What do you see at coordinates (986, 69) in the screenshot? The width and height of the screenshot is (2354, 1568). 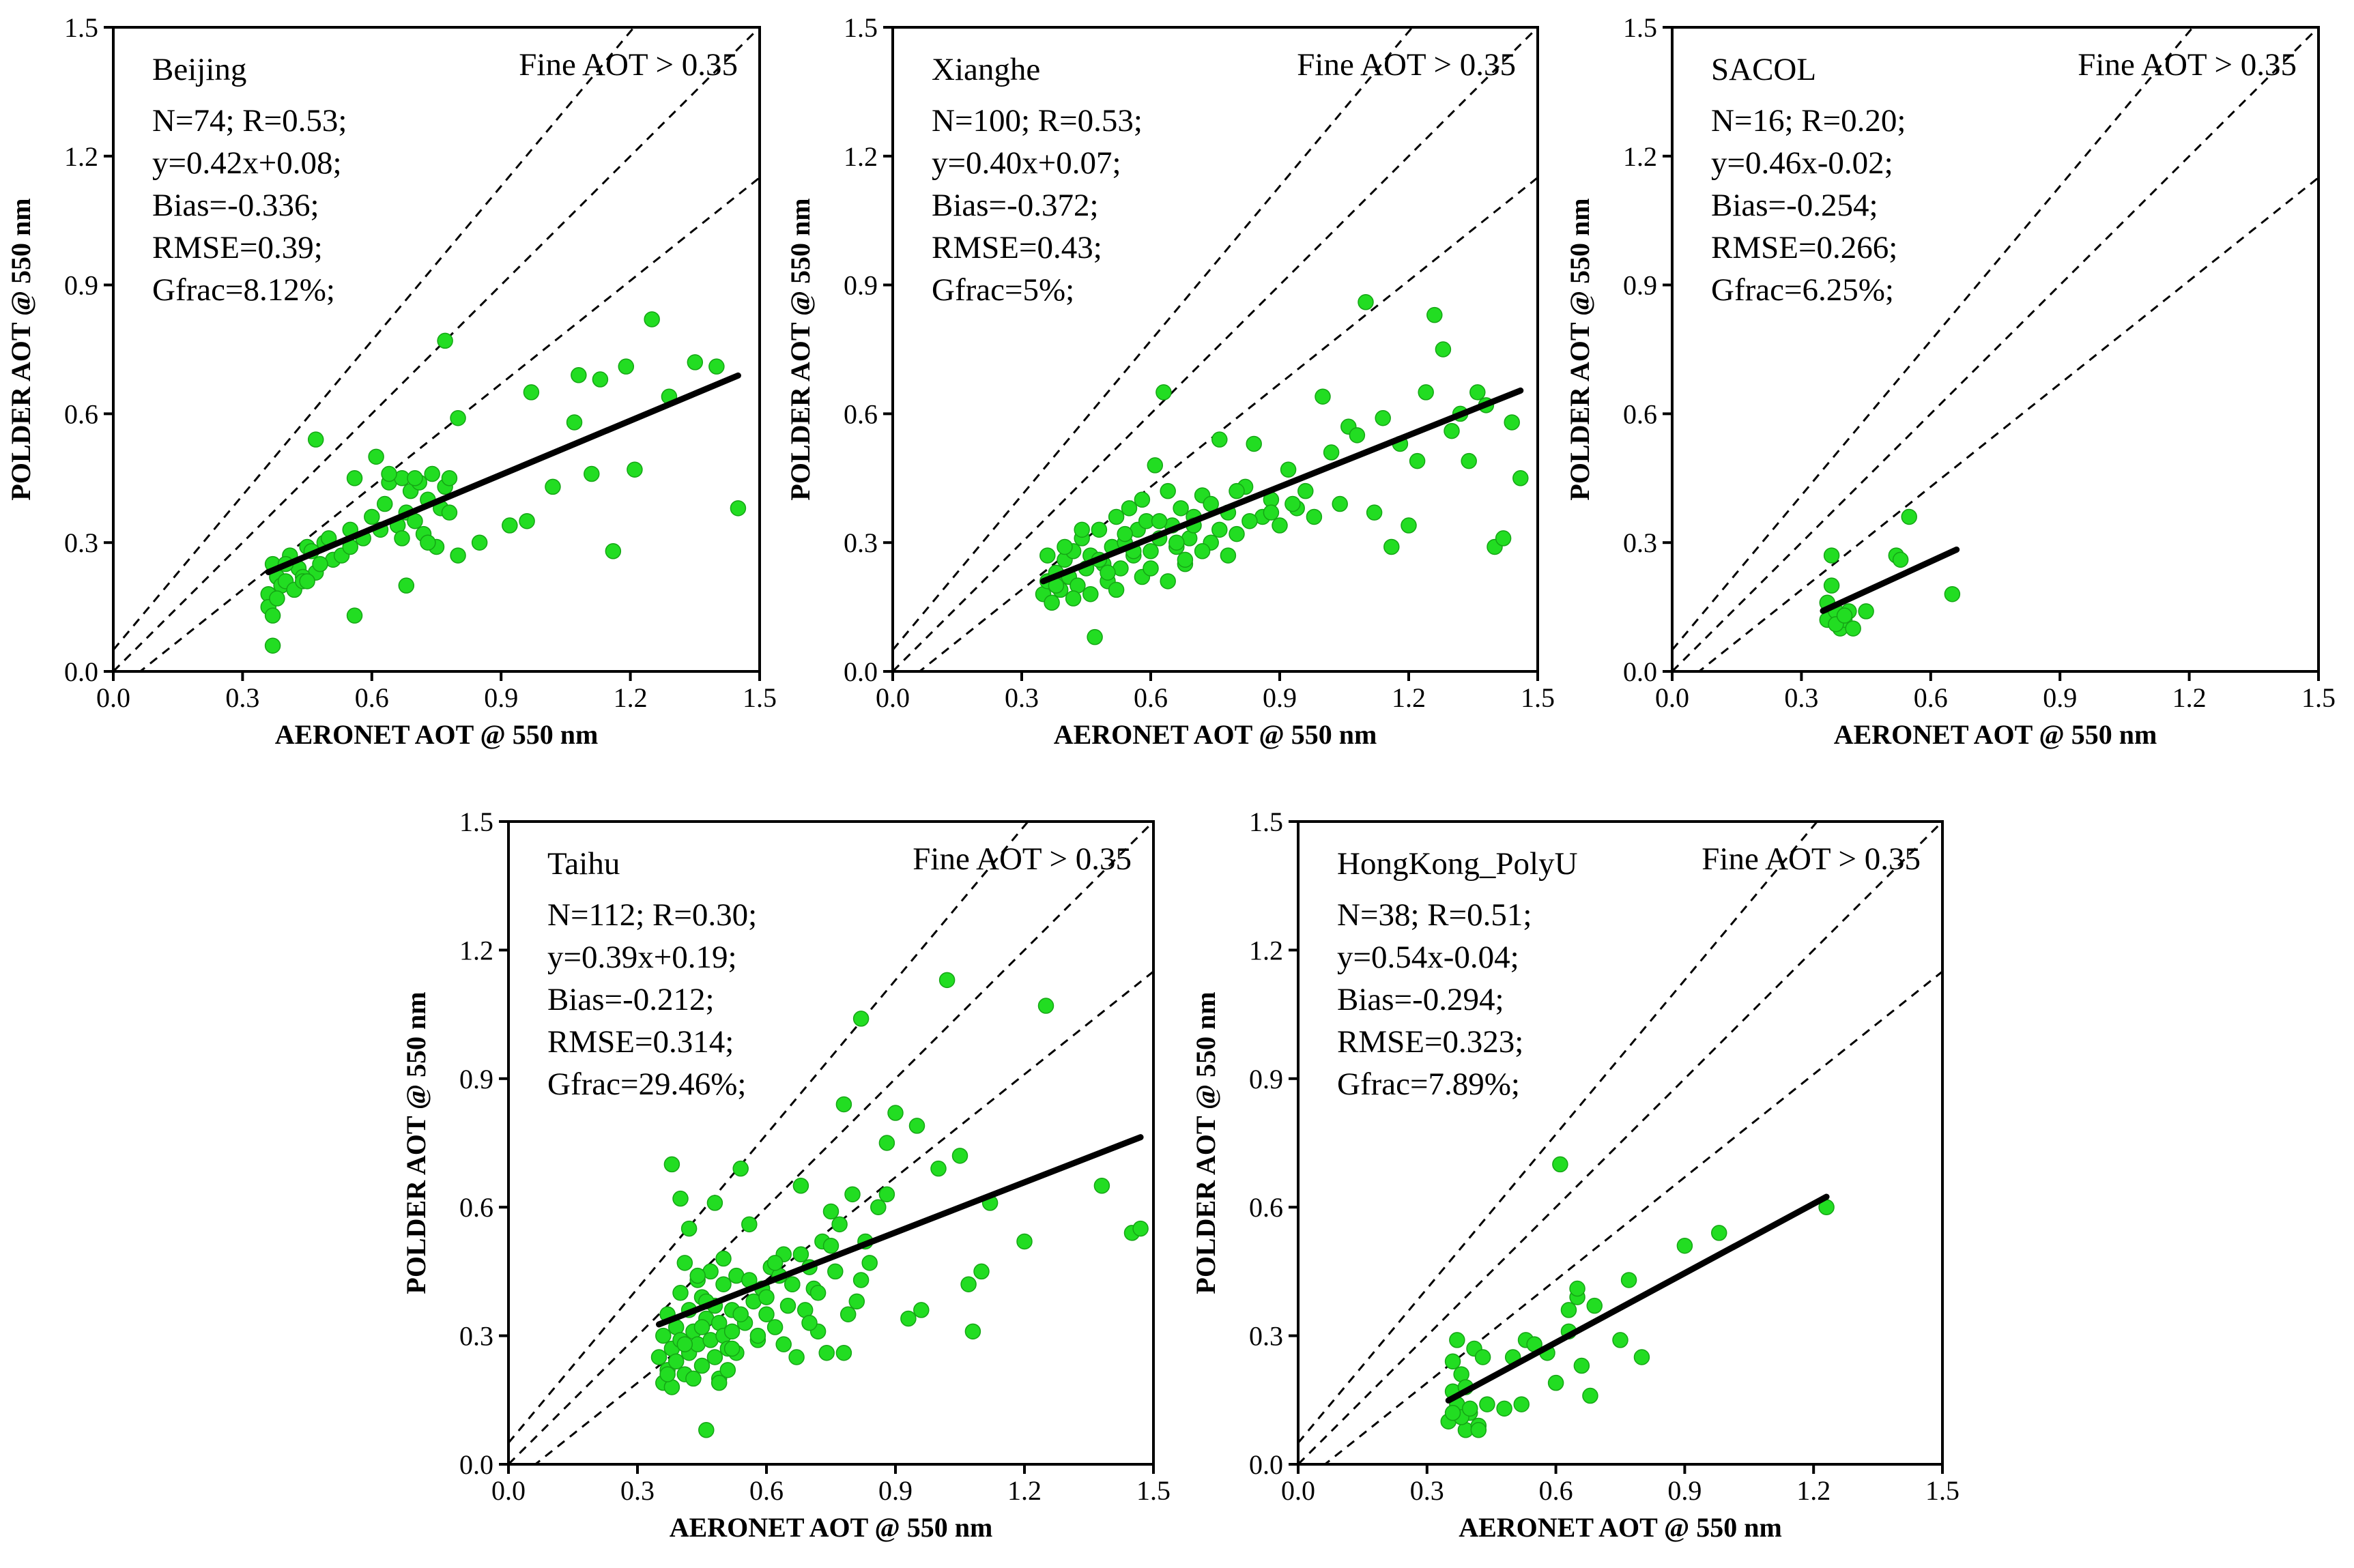 I see `site-name: Xianghe` at bounding box center [986, 69].